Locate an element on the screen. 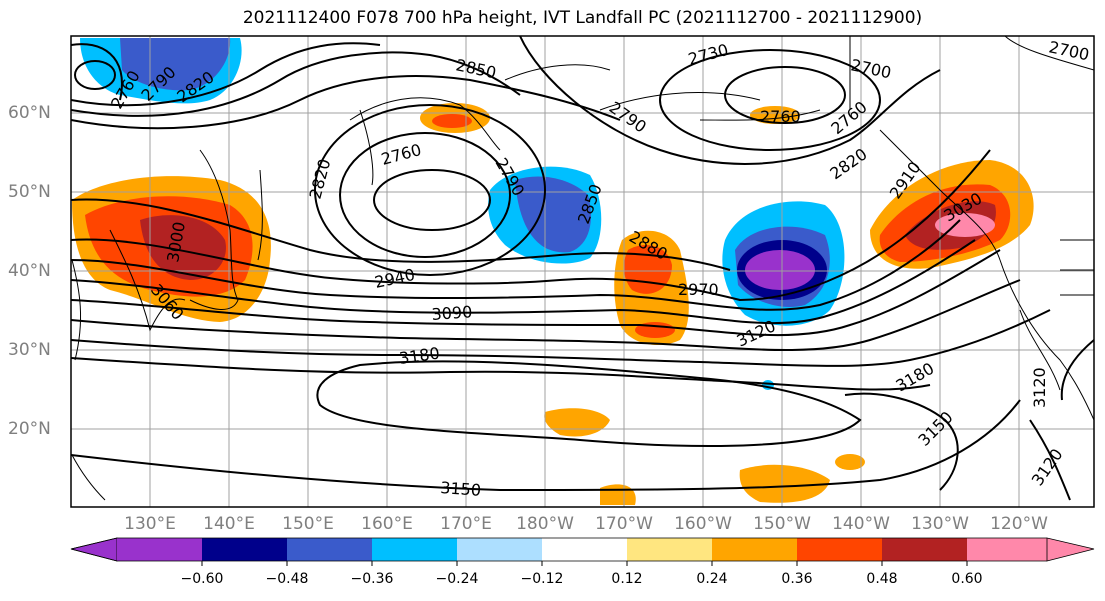  colorbar-tick-label: −0.48 is located at coordinates (287, 579).